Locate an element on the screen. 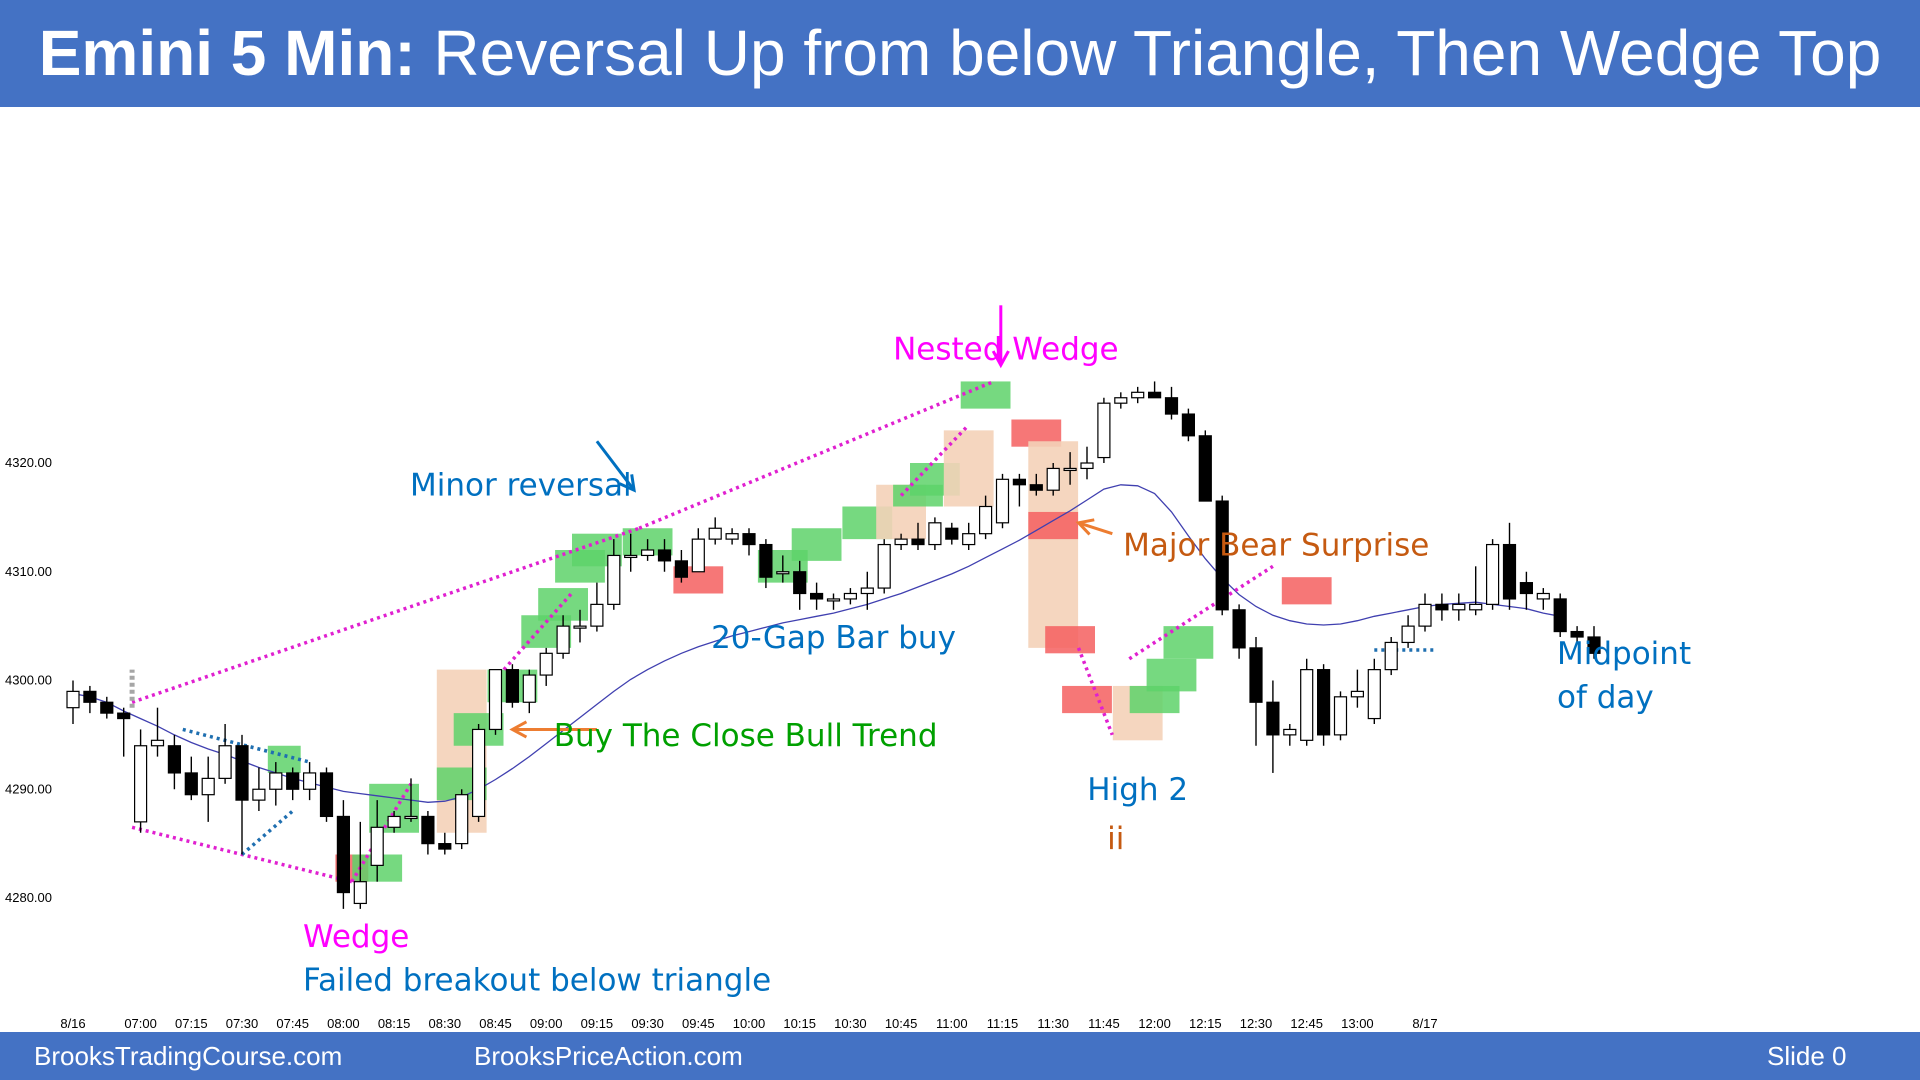  x-tick-label: 08:00 is located at coordinates (343, 1023).